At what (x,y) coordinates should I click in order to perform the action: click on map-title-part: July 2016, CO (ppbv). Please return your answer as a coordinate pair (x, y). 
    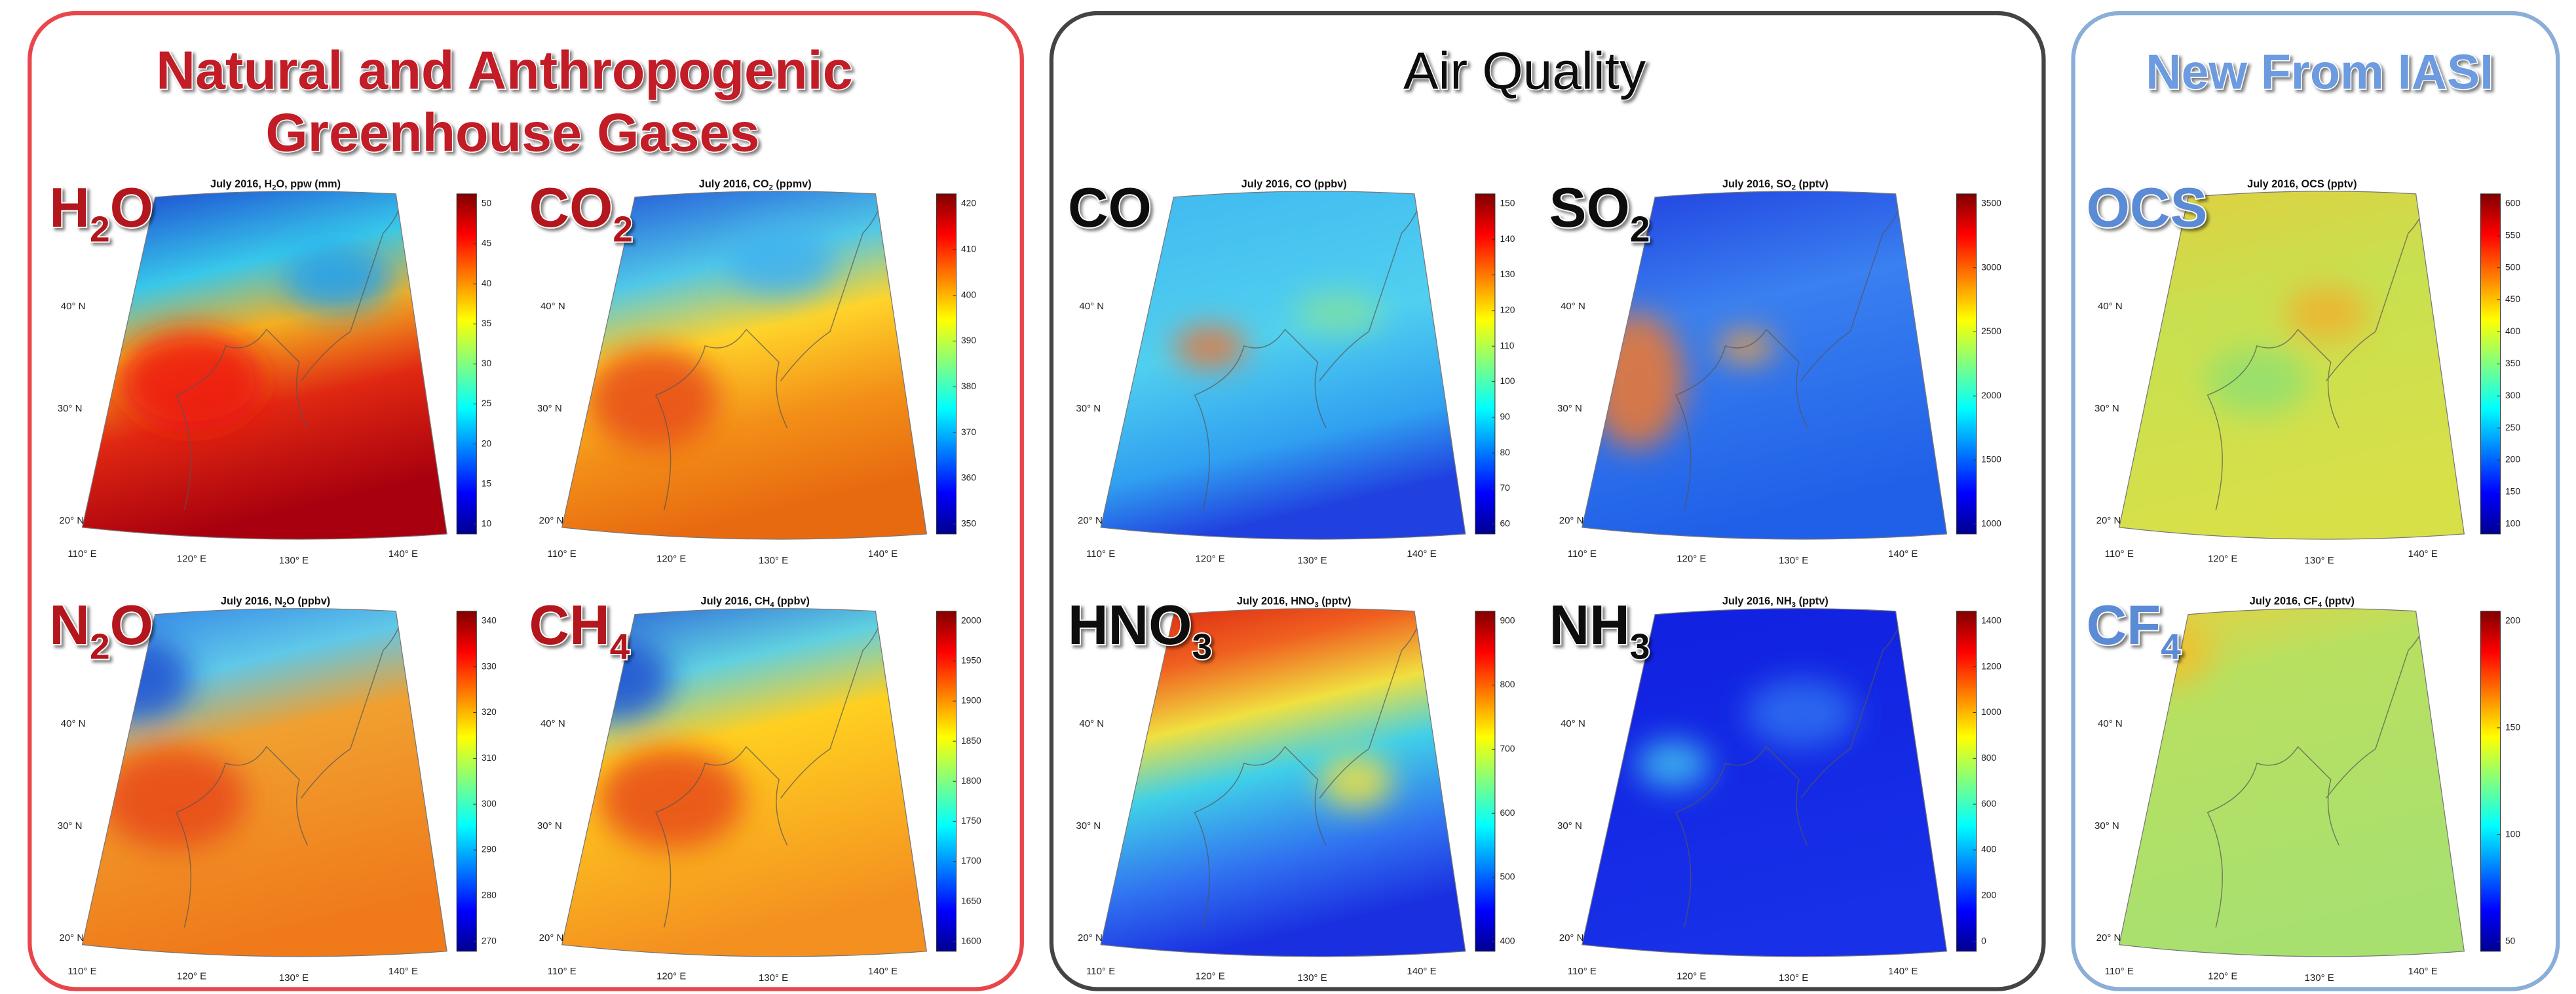
    Looking at the image, I should click on (1294, 184).